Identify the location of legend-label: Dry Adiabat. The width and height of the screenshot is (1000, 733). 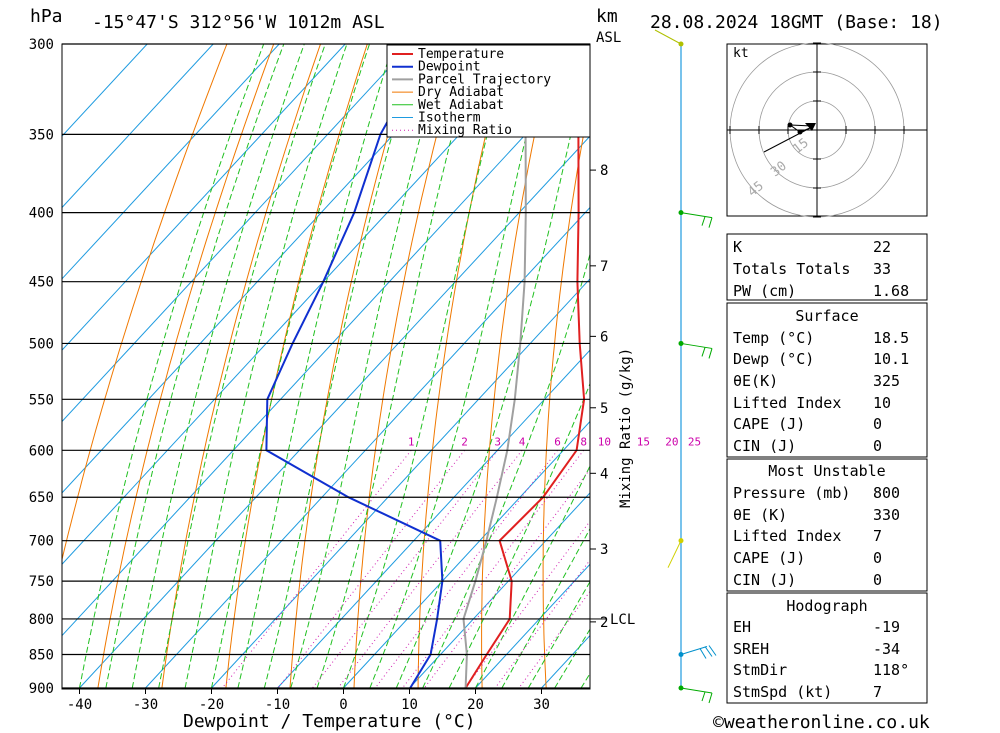
(461, 92).